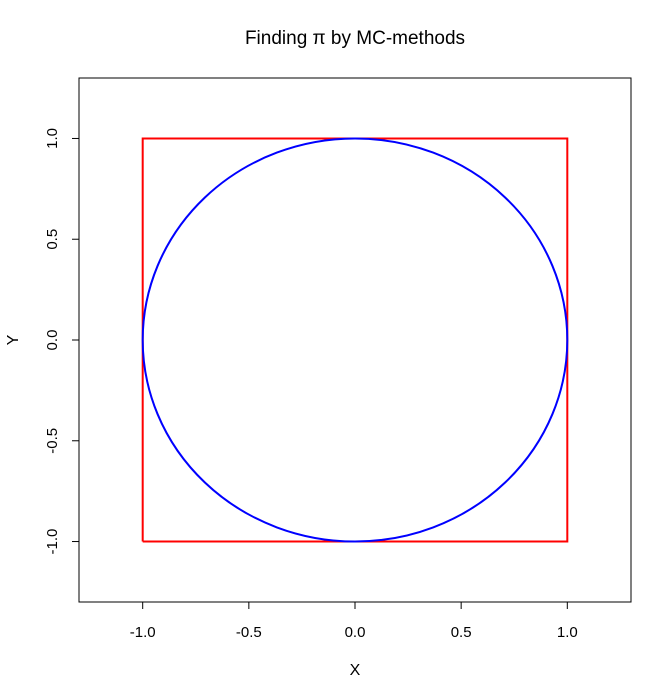  Describe the element at coordinates (461, 632) in the screenshot. I see `x-tick-label: 0.5` at that location.